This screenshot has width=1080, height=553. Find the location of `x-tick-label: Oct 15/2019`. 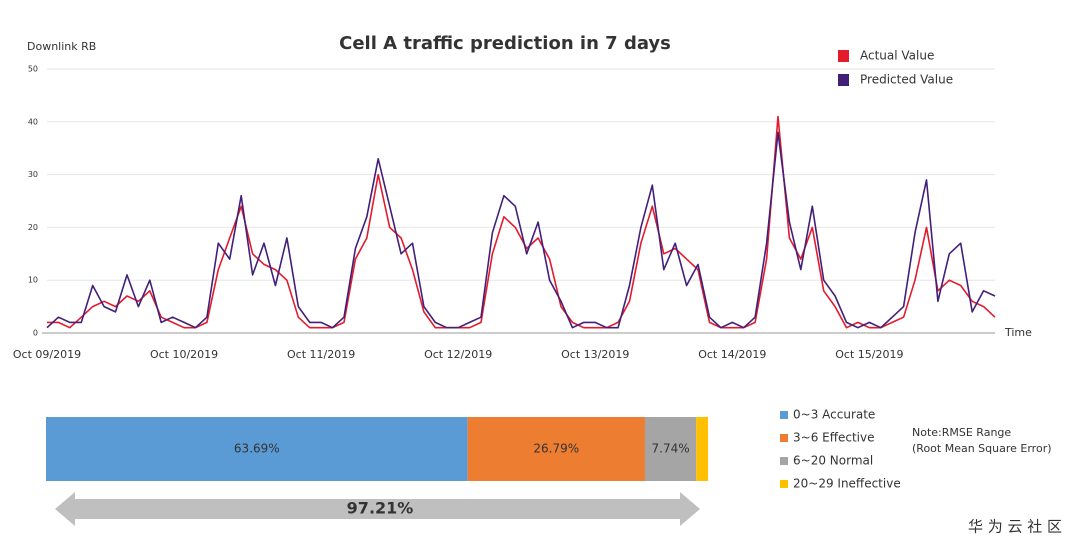

x-tick-label: Oct 15/2019 is located at coordinates (869, 354).